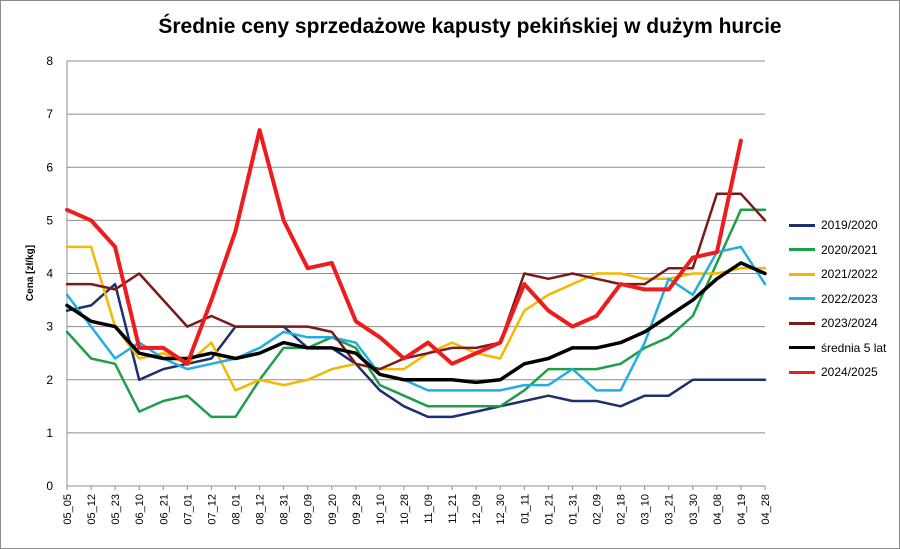 This screenshot has height=549, width=900. Describe the element at coordinates (549, 509) in the screenshot. I see `x-tick-label: 01_21` at that location.